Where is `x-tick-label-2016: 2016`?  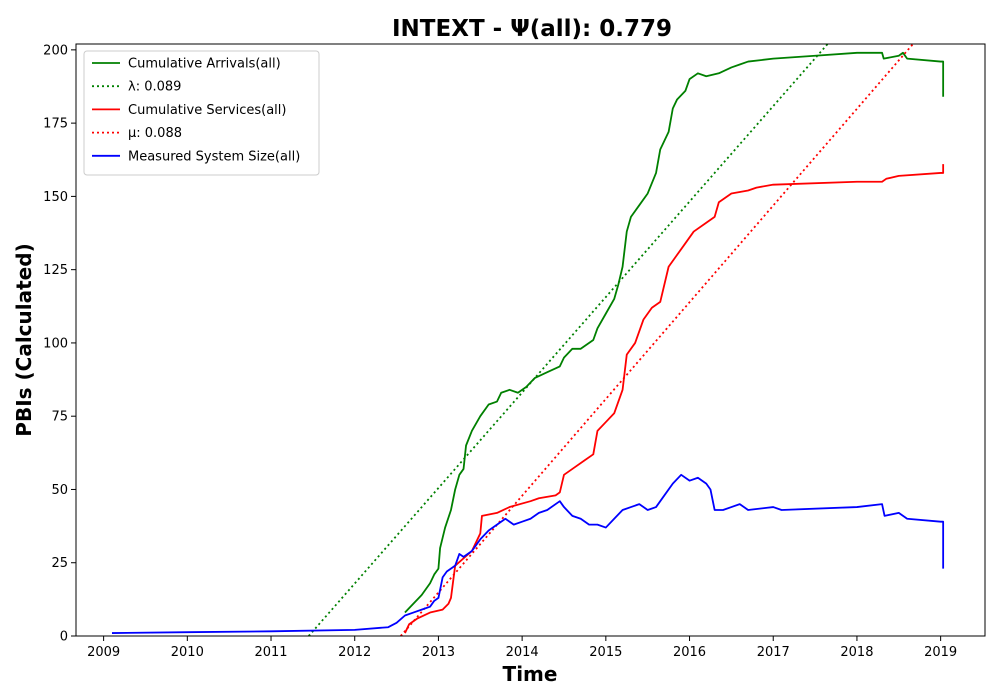
x-tick-label-2016: 2016 is located at coordinates (689, 652).